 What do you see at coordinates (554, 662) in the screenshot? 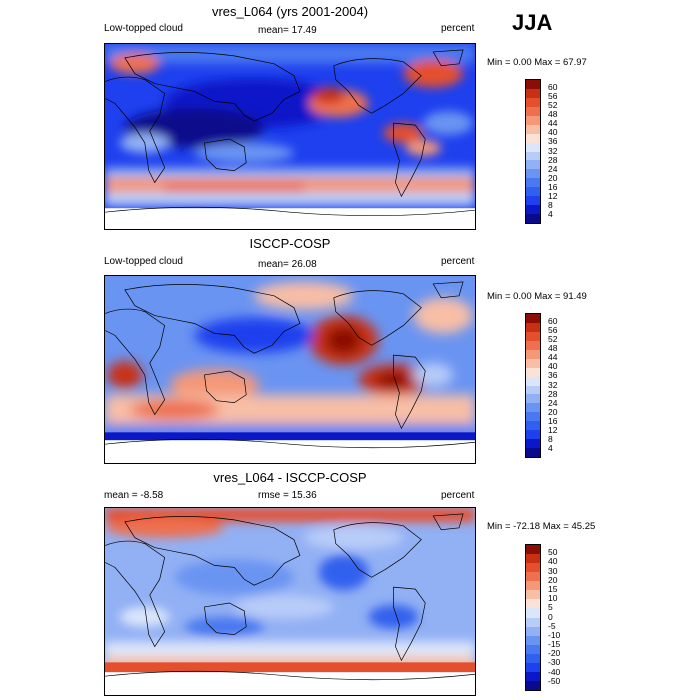
I see `panel-3-colorbar-tick-label: -30` at bounding box center [554, 662].